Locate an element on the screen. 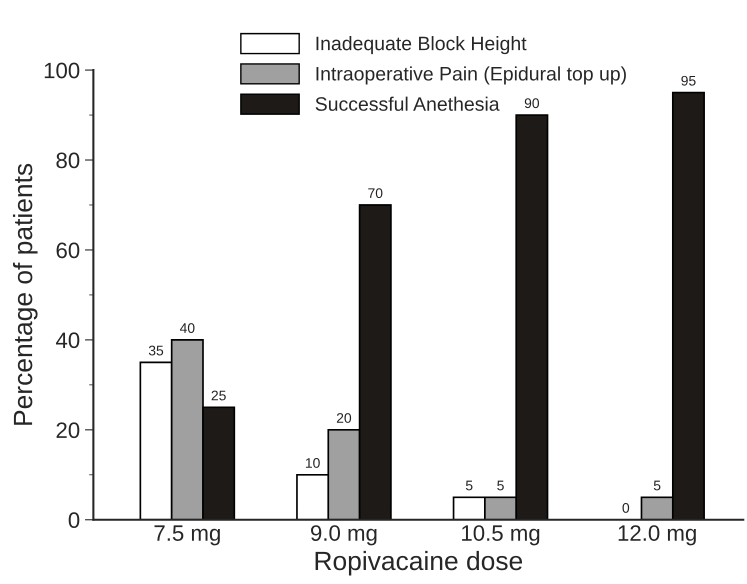 The width and height of the screenshot is (747, 584). data-label: 25 is located at coordinates (219, 395).